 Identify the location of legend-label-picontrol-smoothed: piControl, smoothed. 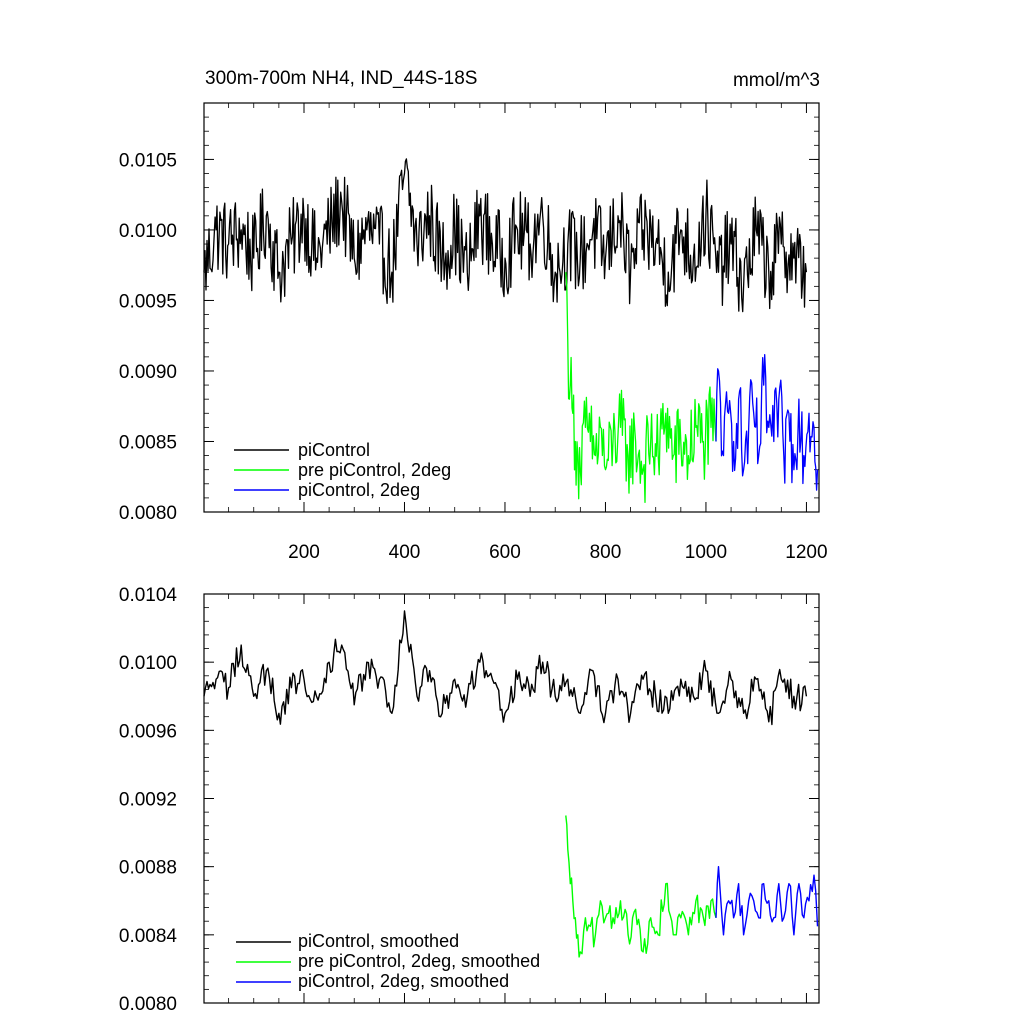
(378, 941).